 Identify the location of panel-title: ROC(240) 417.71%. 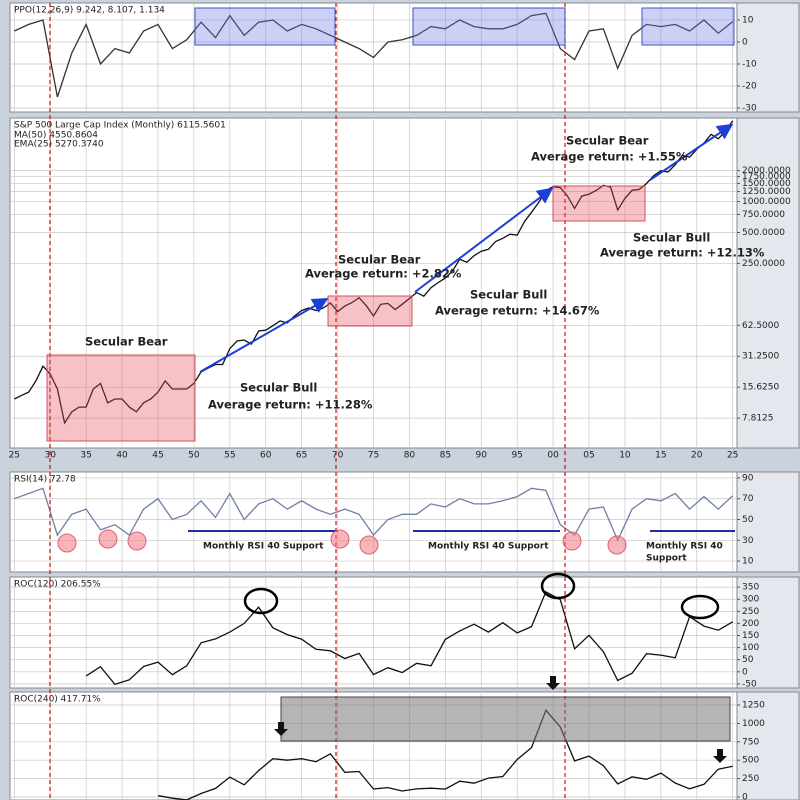
(57, 700).